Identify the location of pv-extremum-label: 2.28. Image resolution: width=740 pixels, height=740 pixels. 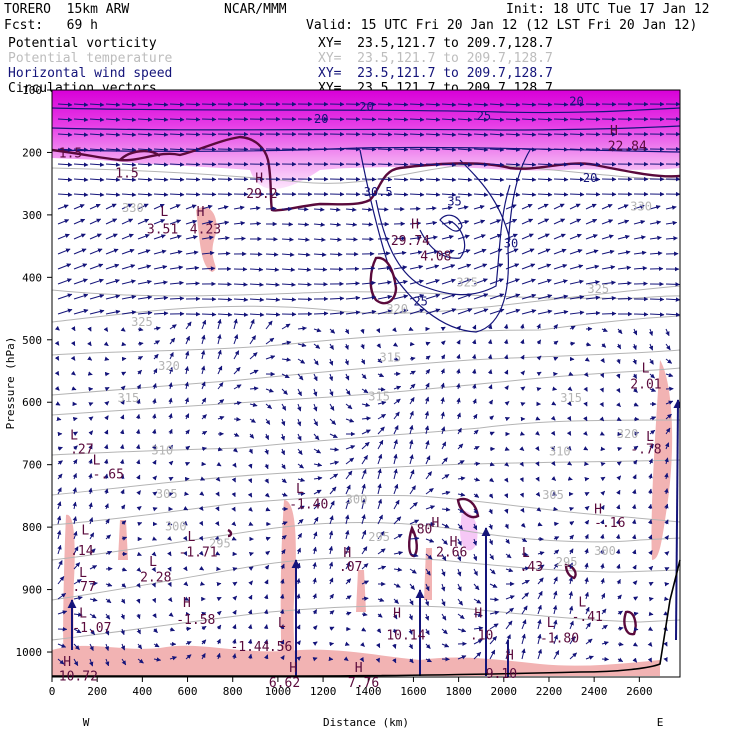
(155, 577).